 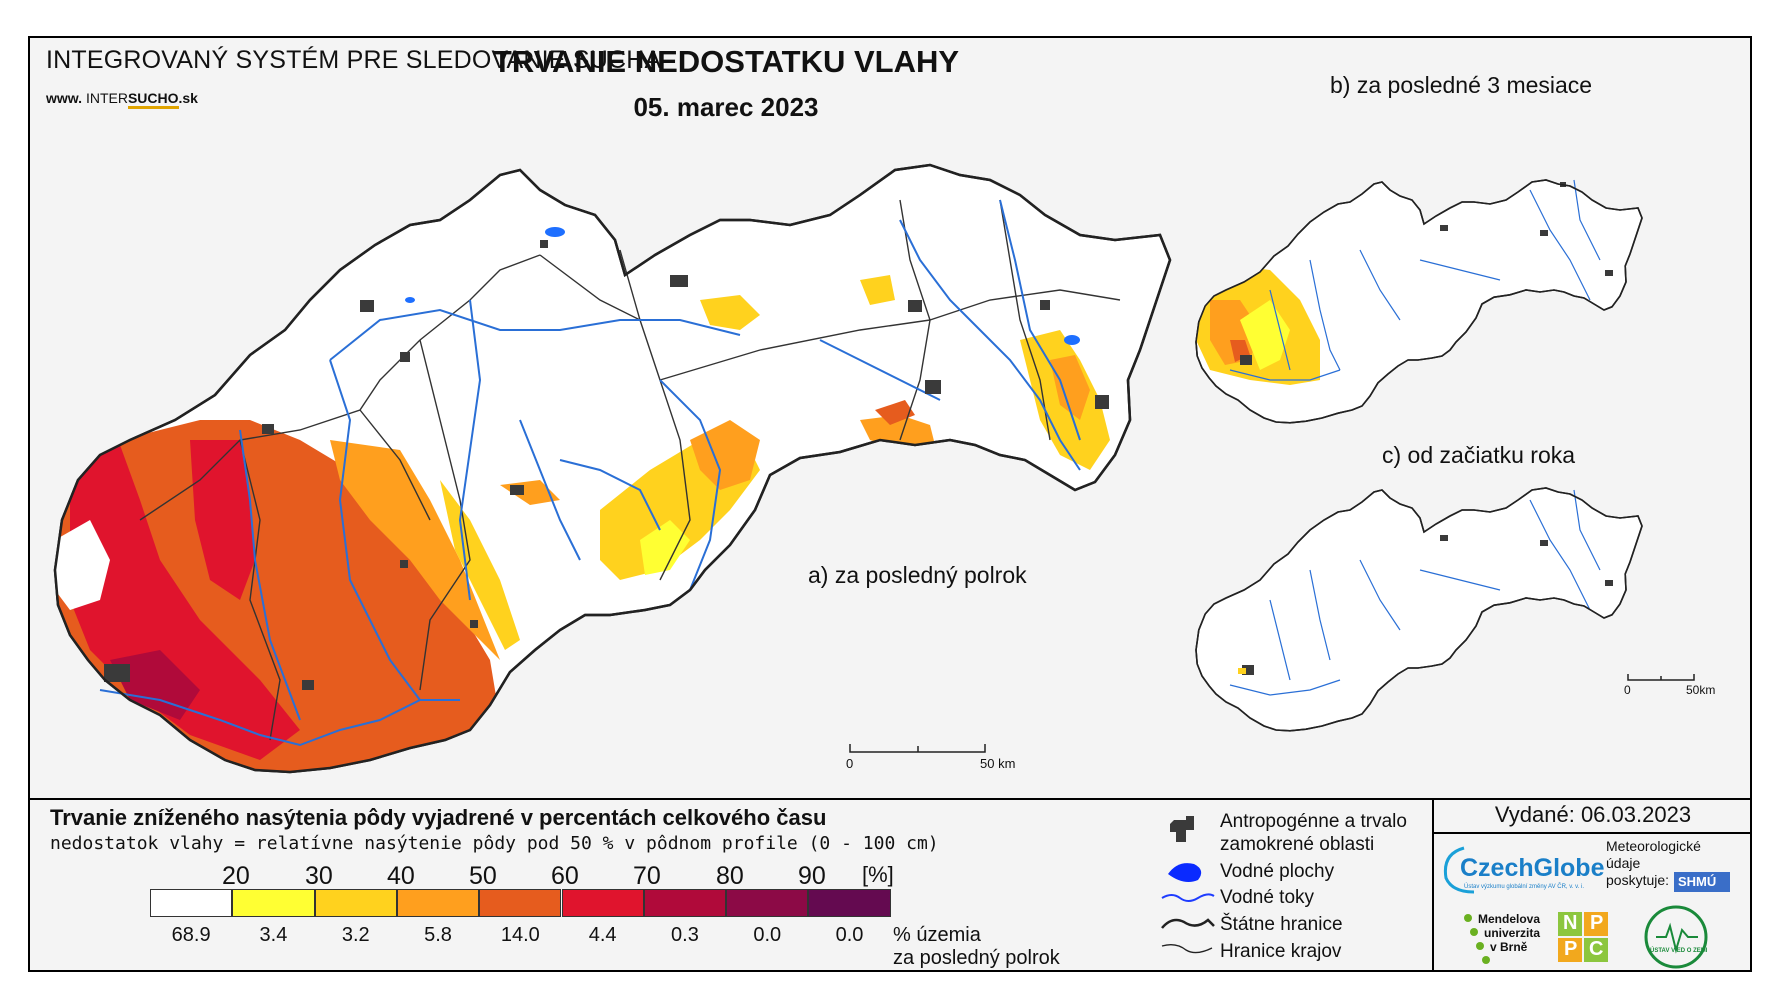 I want to click on symbol-legend-graphics, so click(x=1188, y=885).